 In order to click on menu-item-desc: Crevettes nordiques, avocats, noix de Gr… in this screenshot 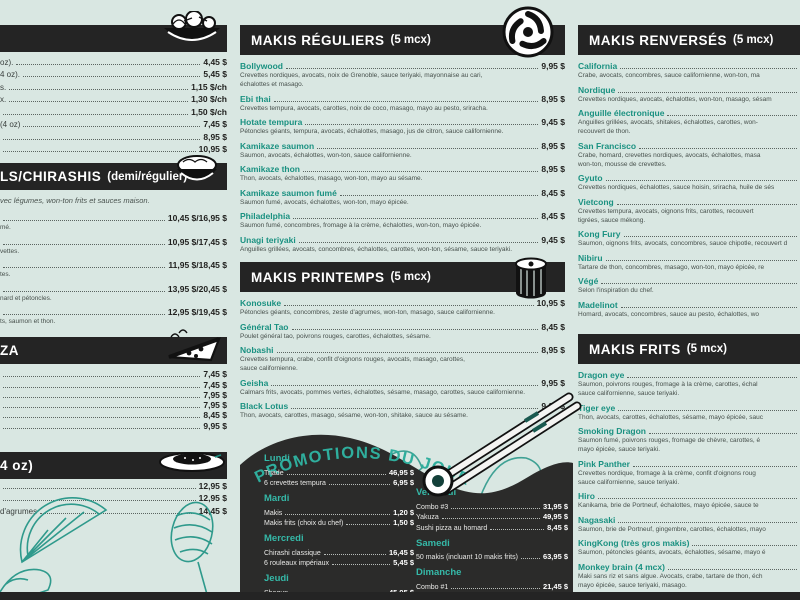, I will do `click(361, 75)`.